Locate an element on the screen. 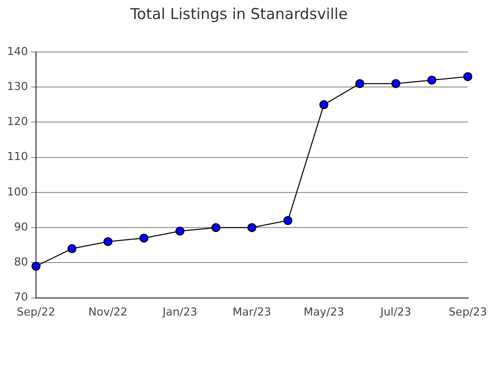  chart-title: Total Listings in Stanardsville is located at coordinates (238, 13).